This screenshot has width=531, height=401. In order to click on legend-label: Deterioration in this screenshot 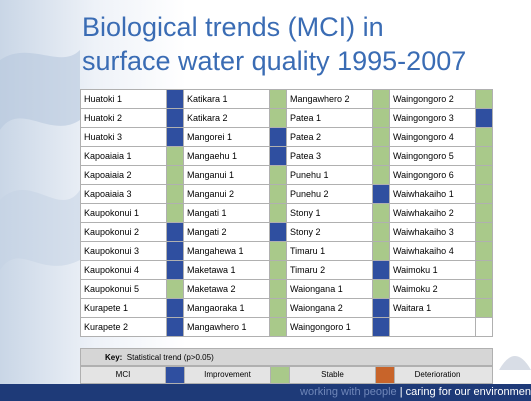, I will do `click(437, 374)`.